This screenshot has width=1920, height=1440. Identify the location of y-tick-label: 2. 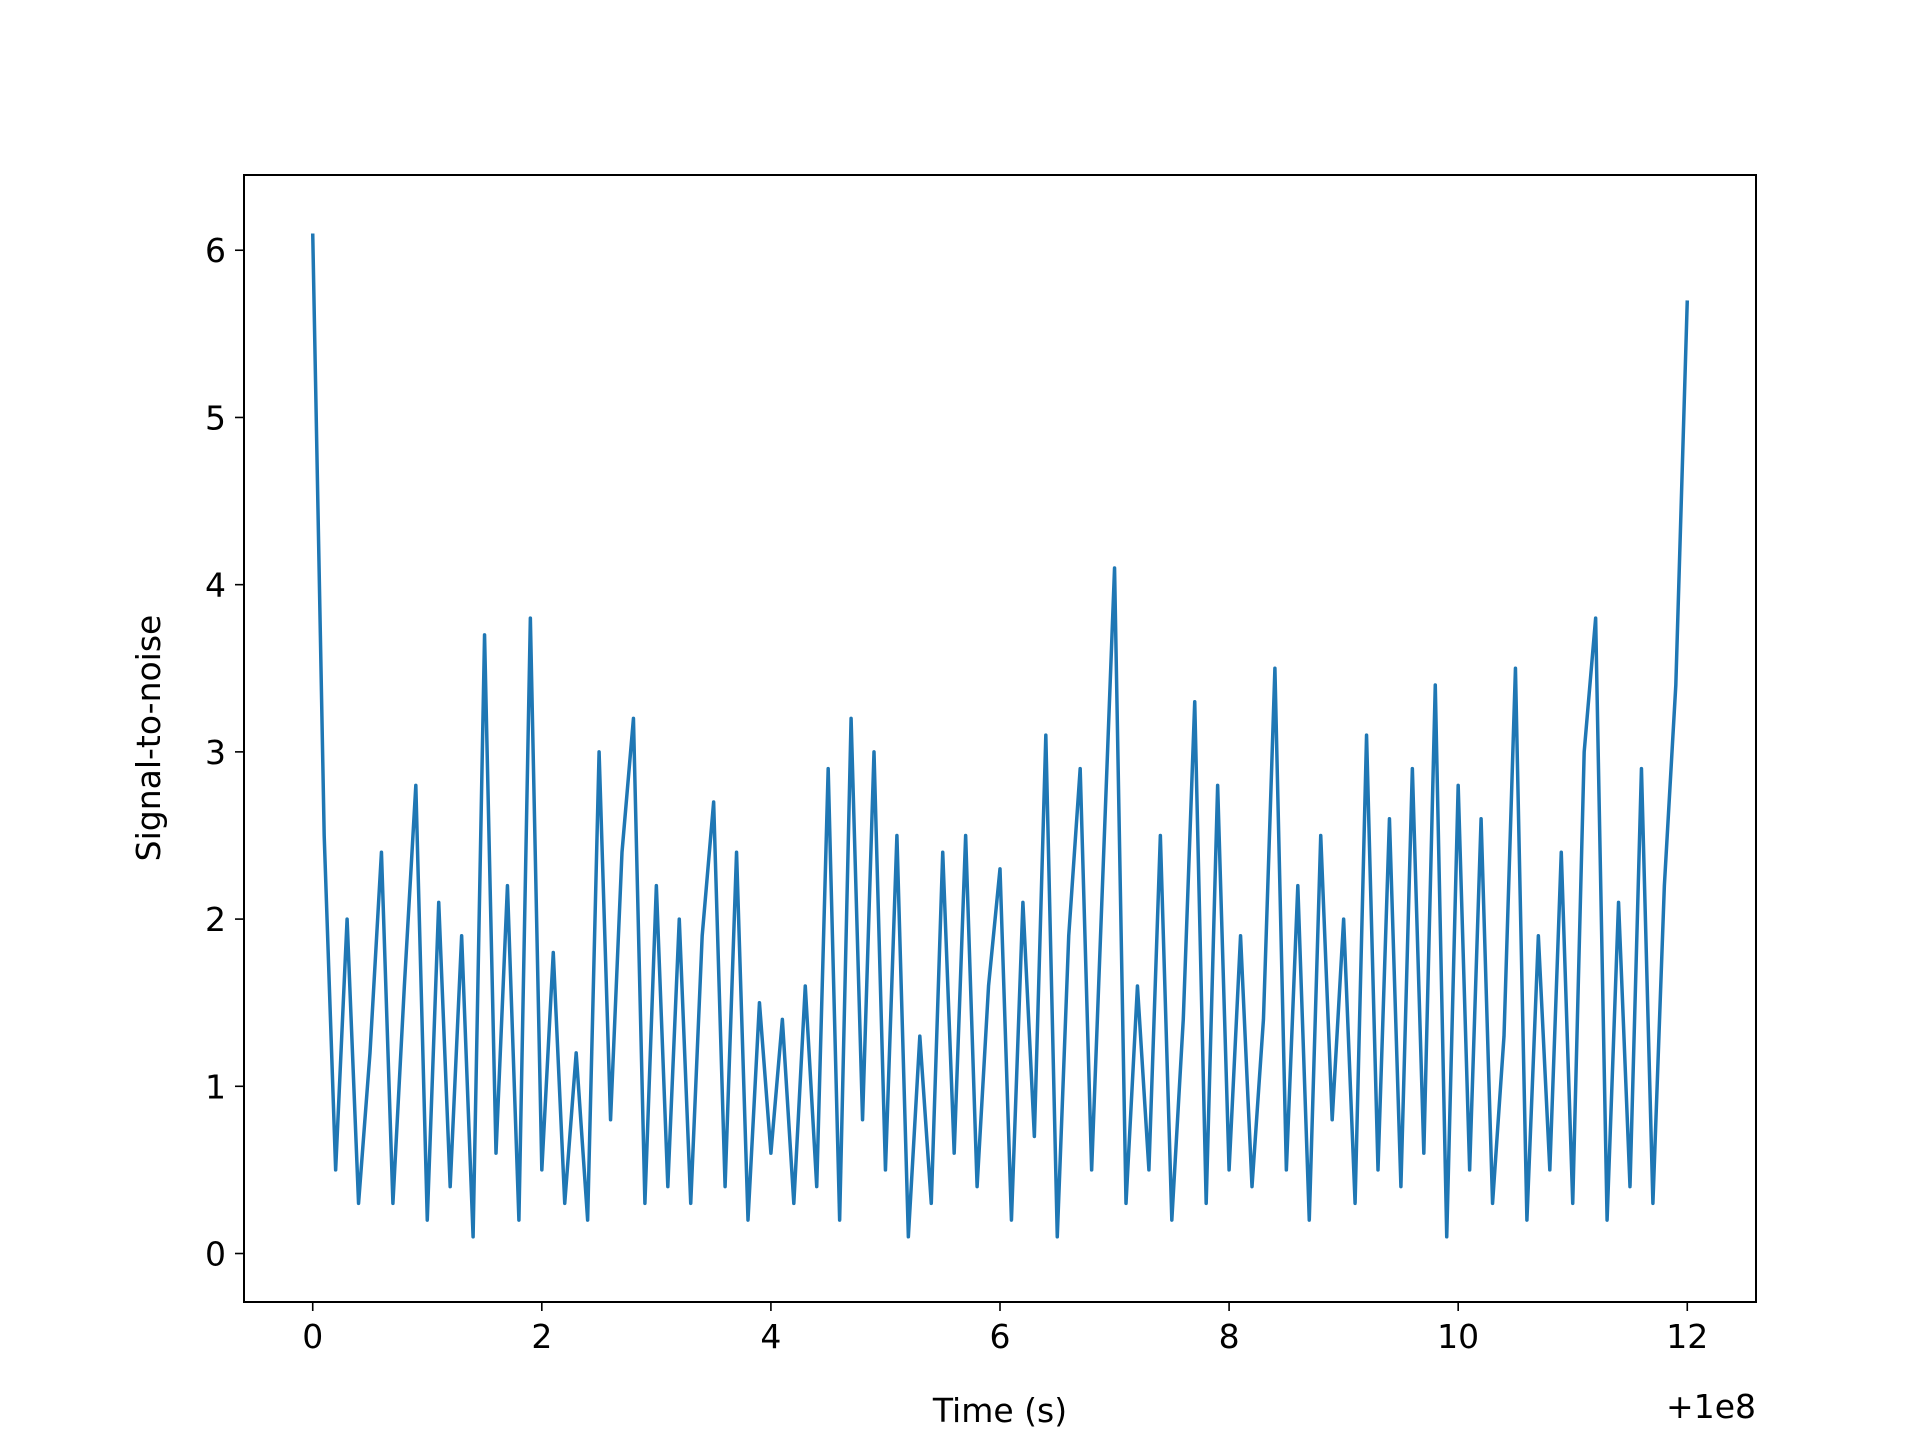
(215, 919).